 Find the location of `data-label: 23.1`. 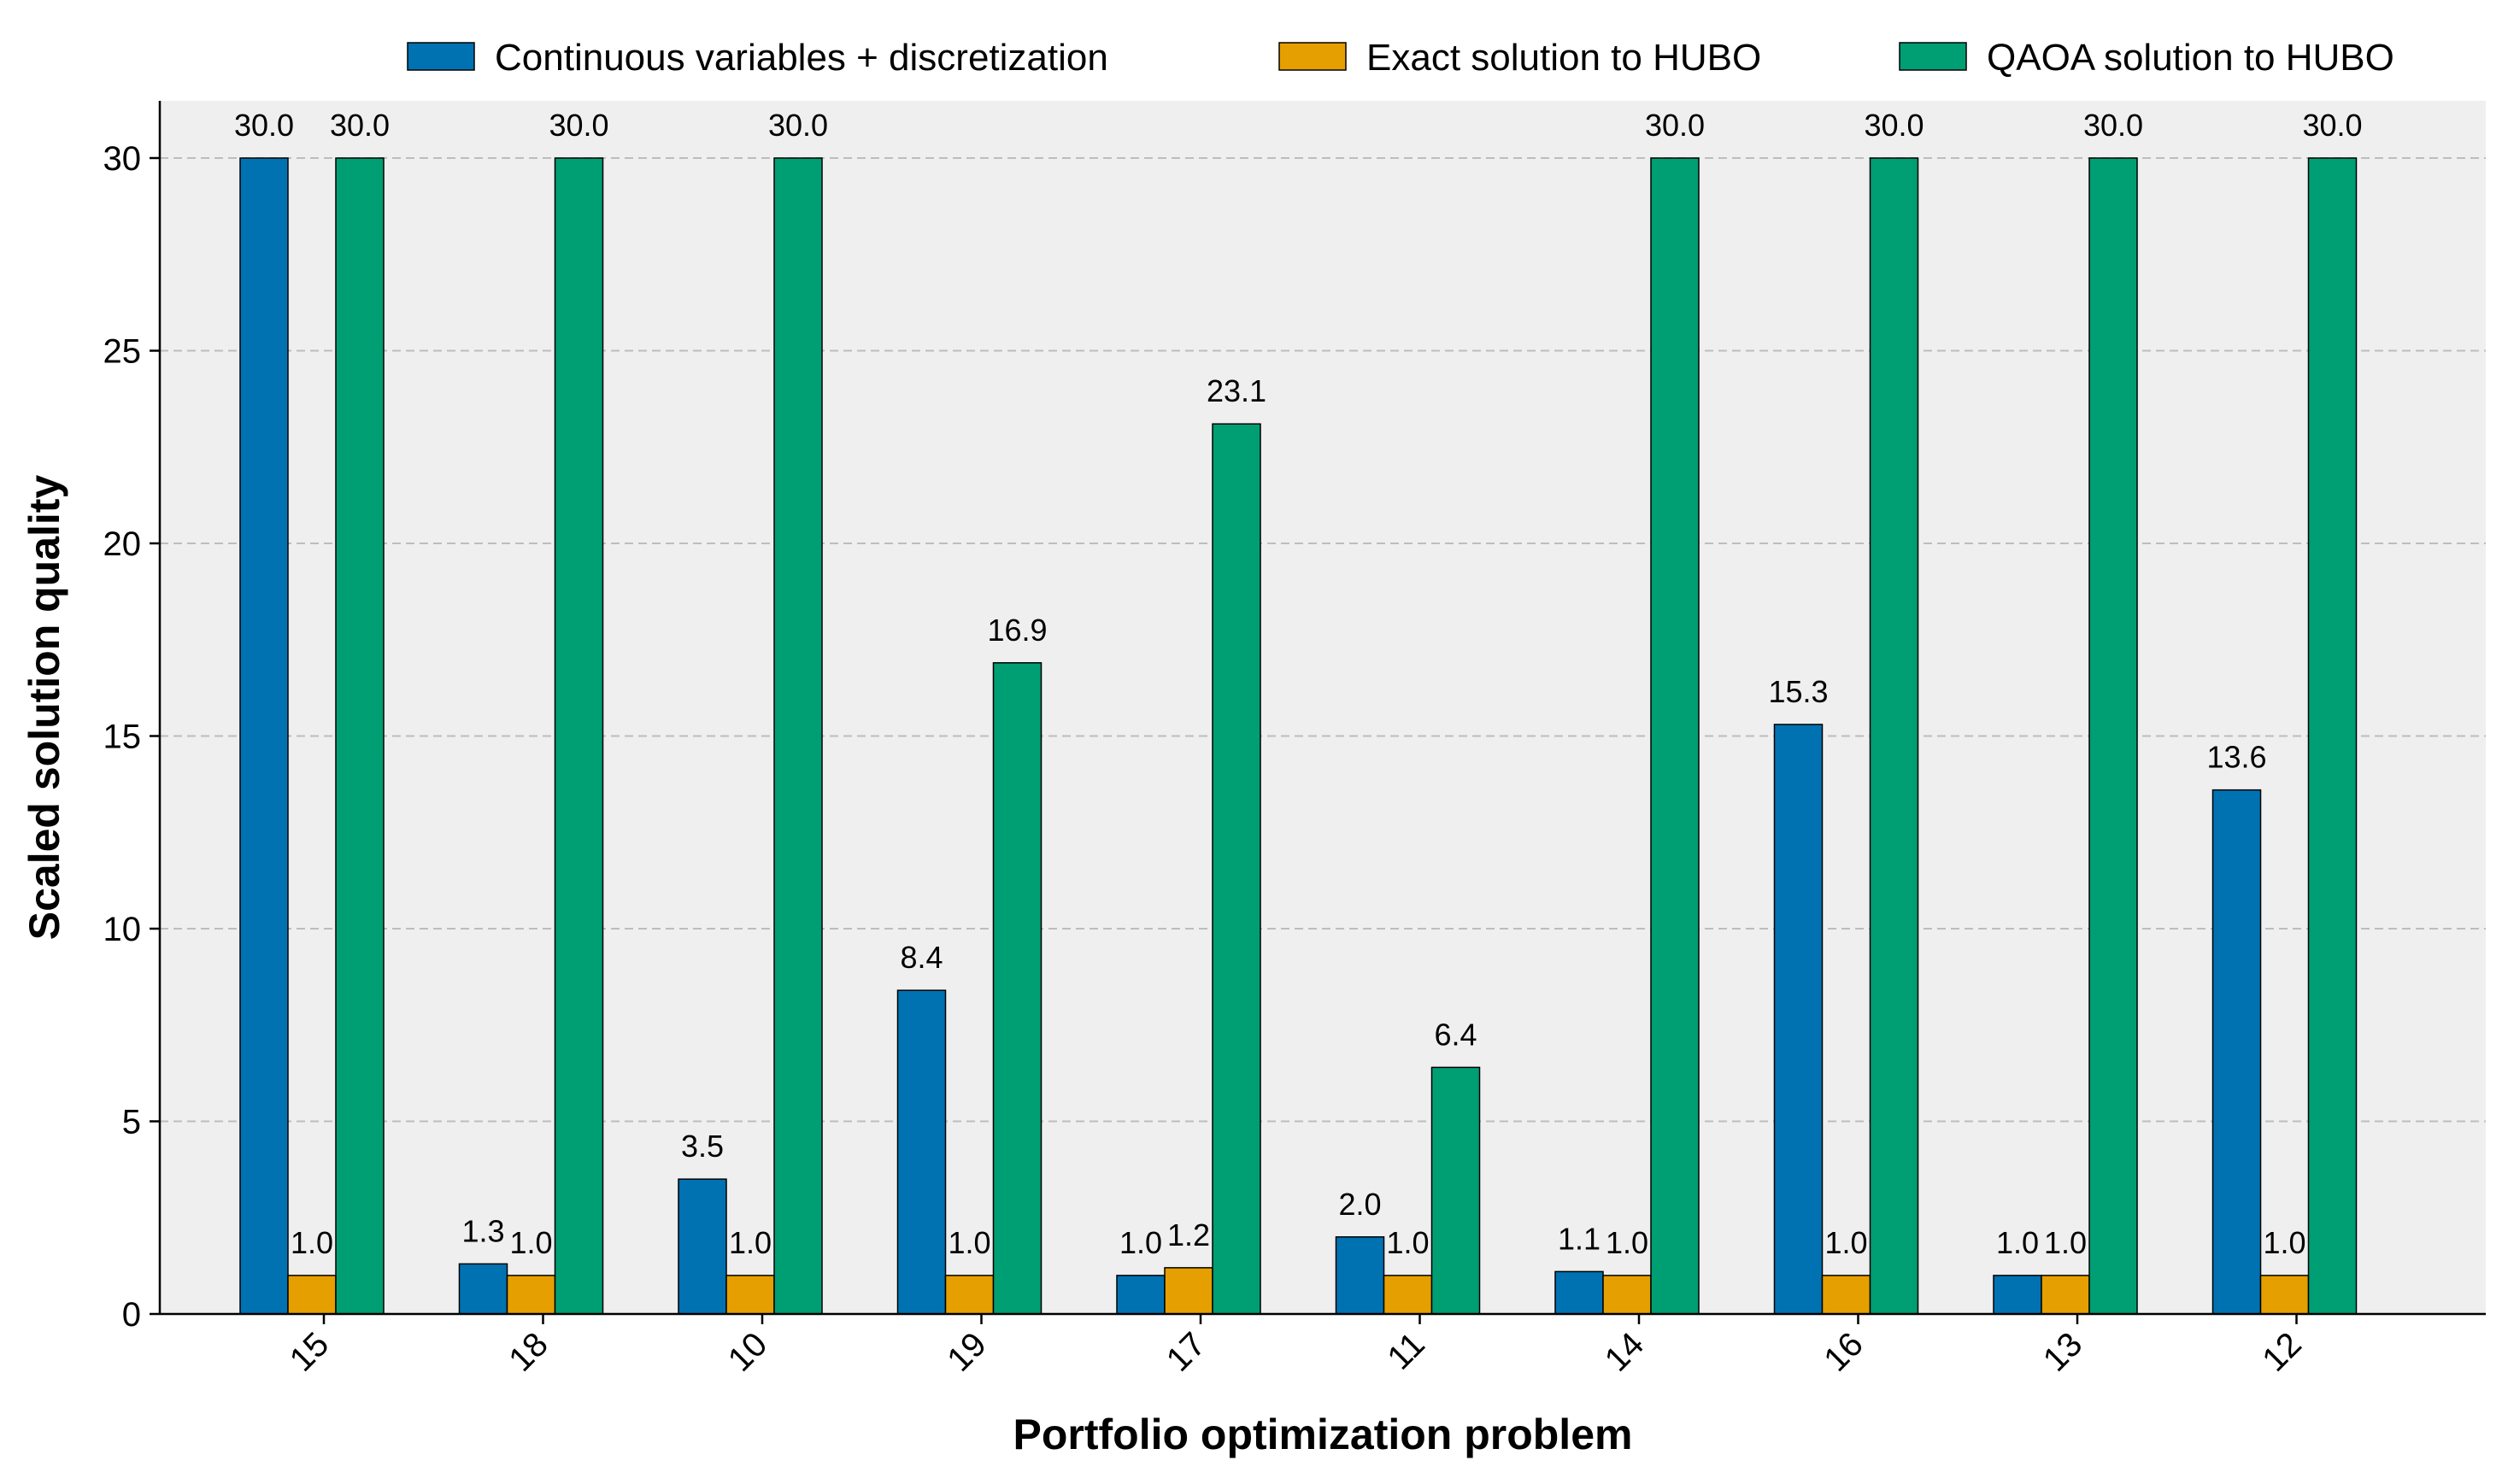

data-label: 23.1 is located at coordinates (1236, 390).